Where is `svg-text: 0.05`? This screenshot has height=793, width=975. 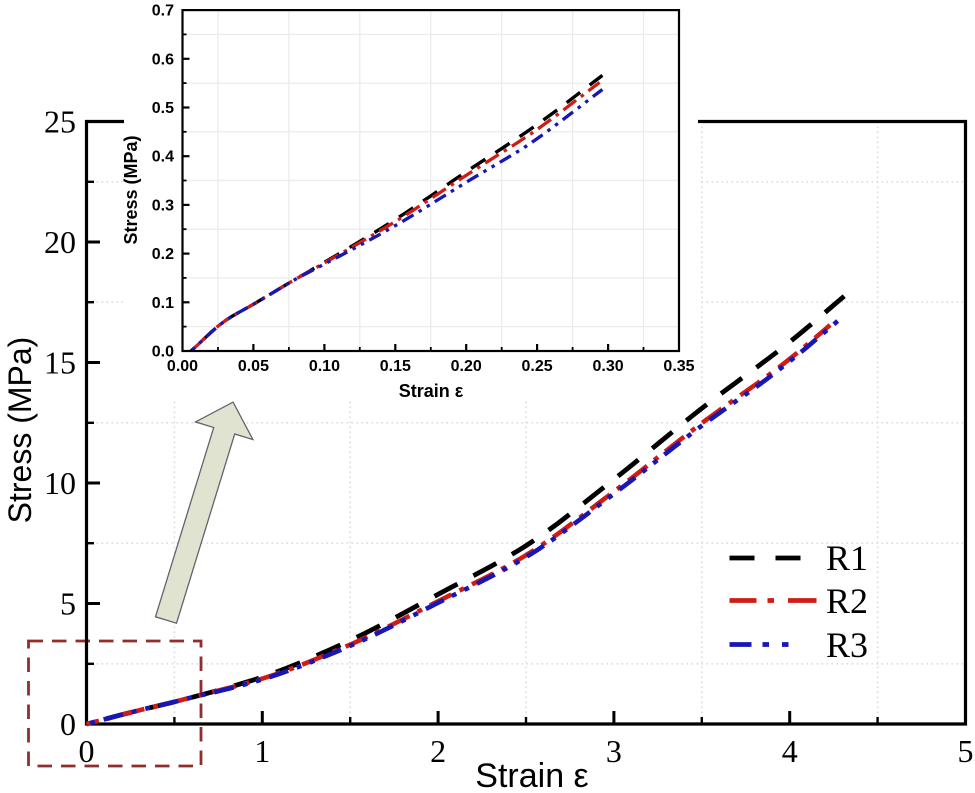
svg-text: 0.05 is located at coordinates (253, 366).